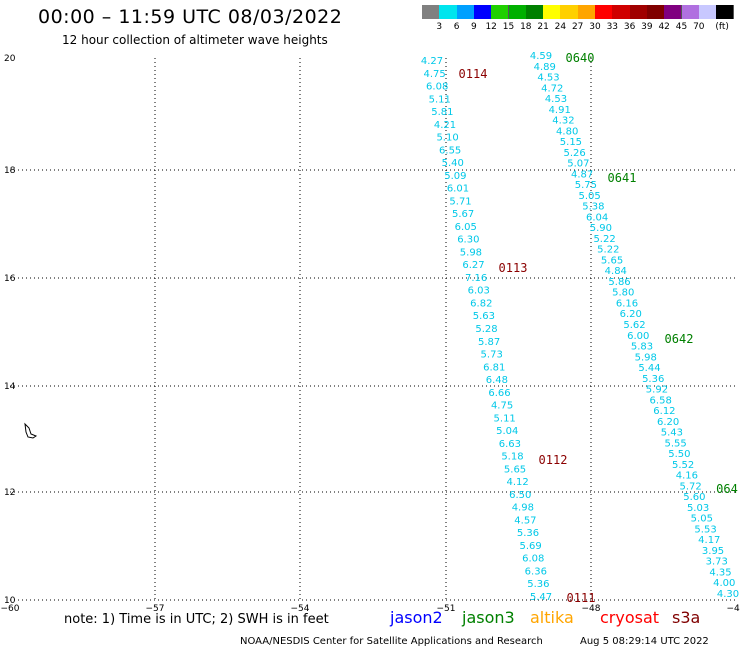  I want to click on wave-height-label: 5.73, so click(492, 355).